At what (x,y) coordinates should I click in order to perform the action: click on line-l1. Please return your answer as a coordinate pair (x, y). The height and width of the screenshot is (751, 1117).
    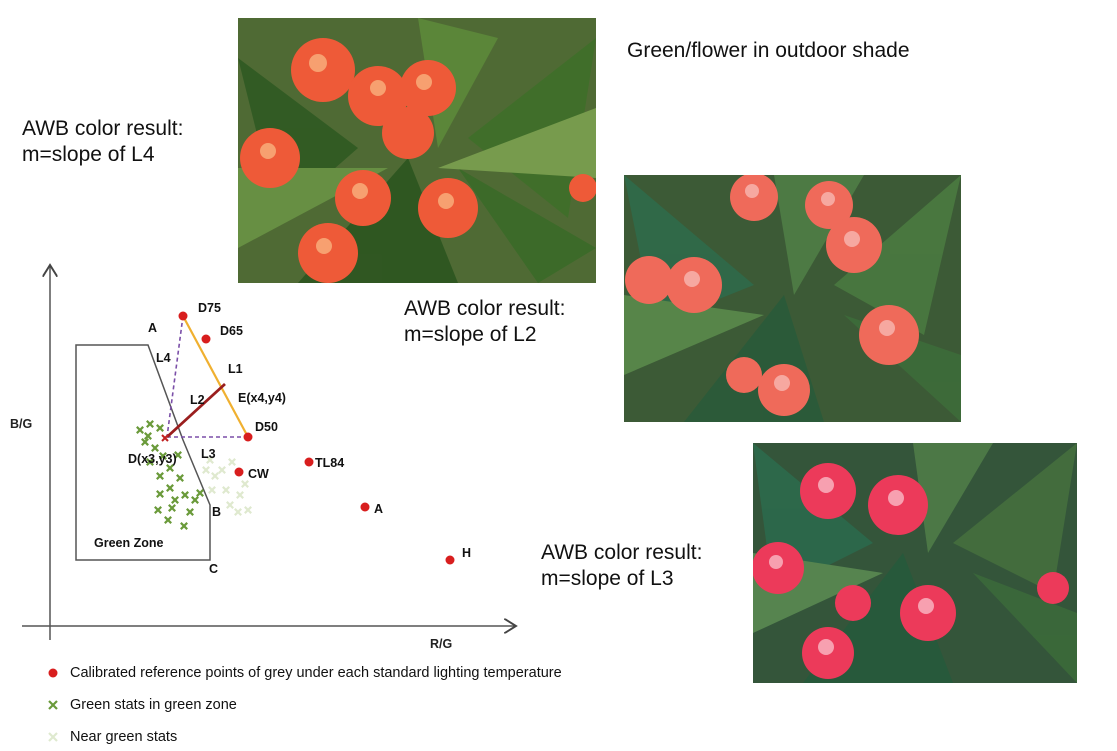
    Looking at the image, I should click on (215, 376).